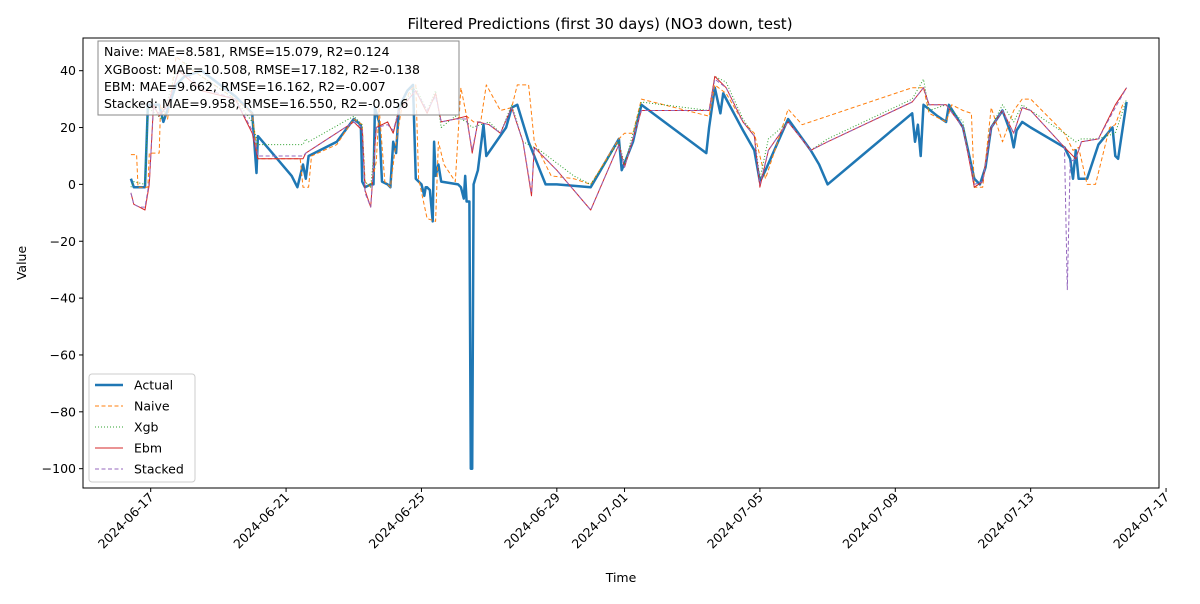  What do you see at coordinates (63, 354) in the screenshot?
I see `y-tick-label: −60` at bounding box center [63, 354].